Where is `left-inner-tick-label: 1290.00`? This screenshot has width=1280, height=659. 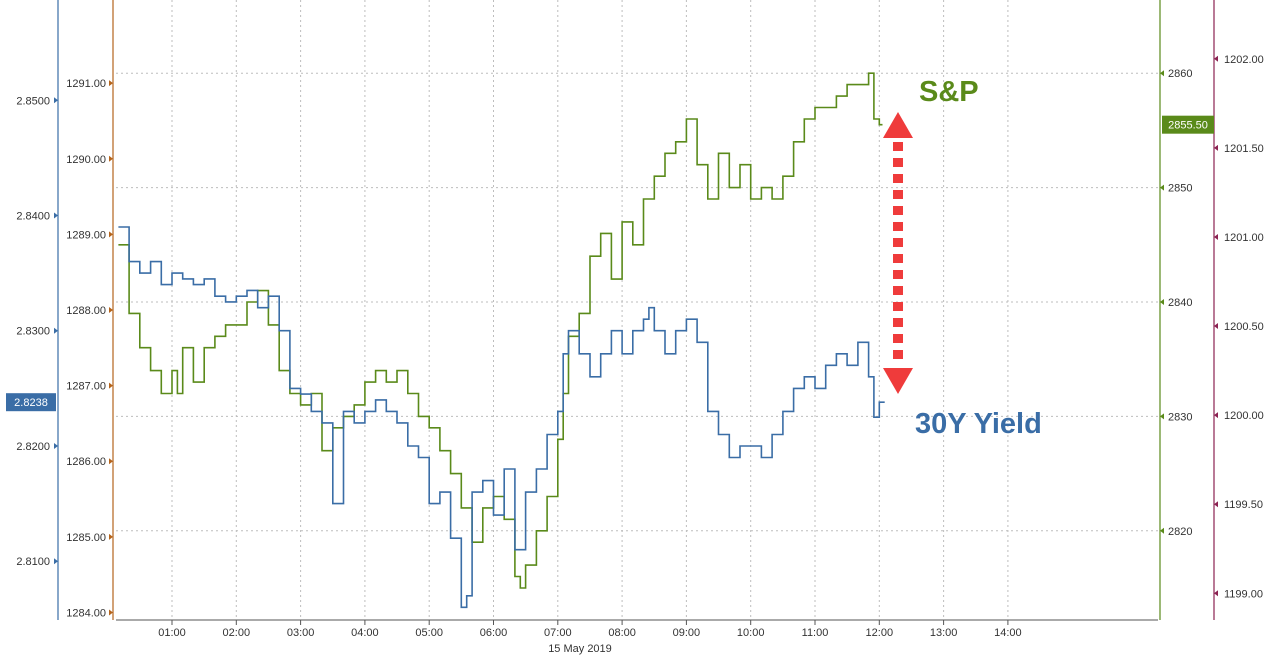
left-inner-tick-label: 1290.00 is located at coordinates (86, 160).